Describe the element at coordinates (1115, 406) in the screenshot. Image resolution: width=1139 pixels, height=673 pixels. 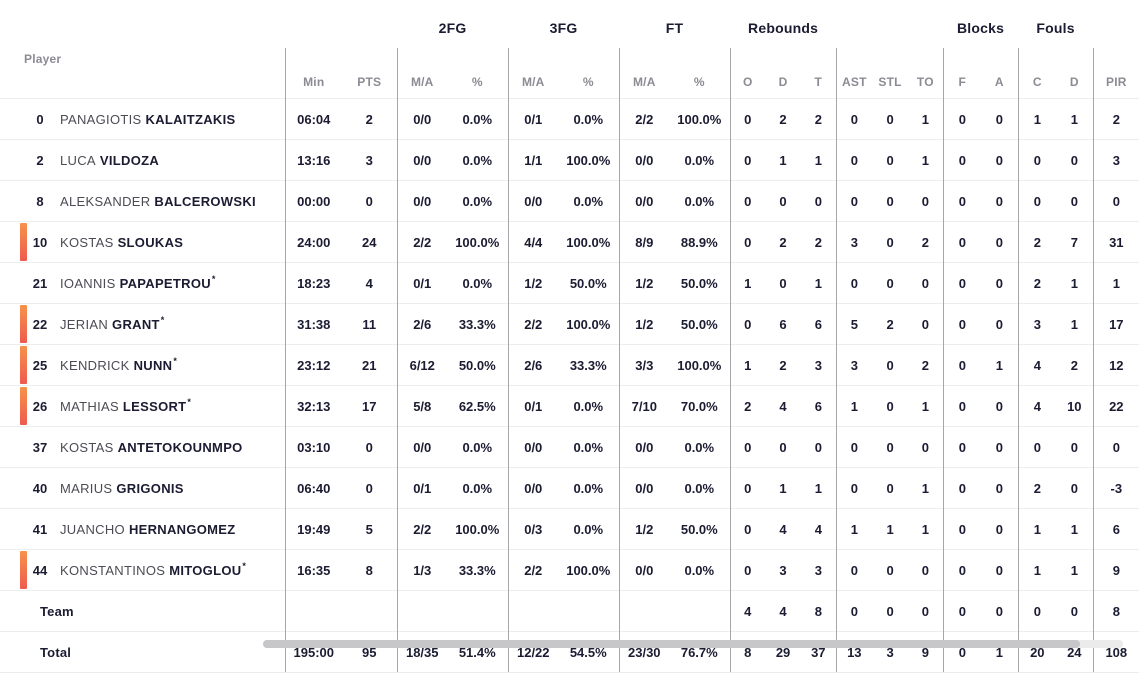
I see `stat-pir: 22` at that location.